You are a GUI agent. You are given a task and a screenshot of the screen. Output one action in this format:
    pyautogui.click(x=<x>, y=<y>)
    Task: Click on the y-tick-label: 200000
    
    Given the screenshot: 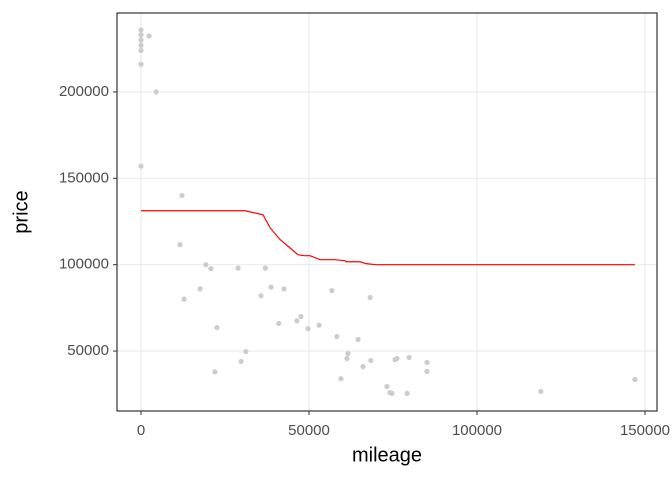 What is the action you would take?
    pyautogui.click(x=84, y=91)
    